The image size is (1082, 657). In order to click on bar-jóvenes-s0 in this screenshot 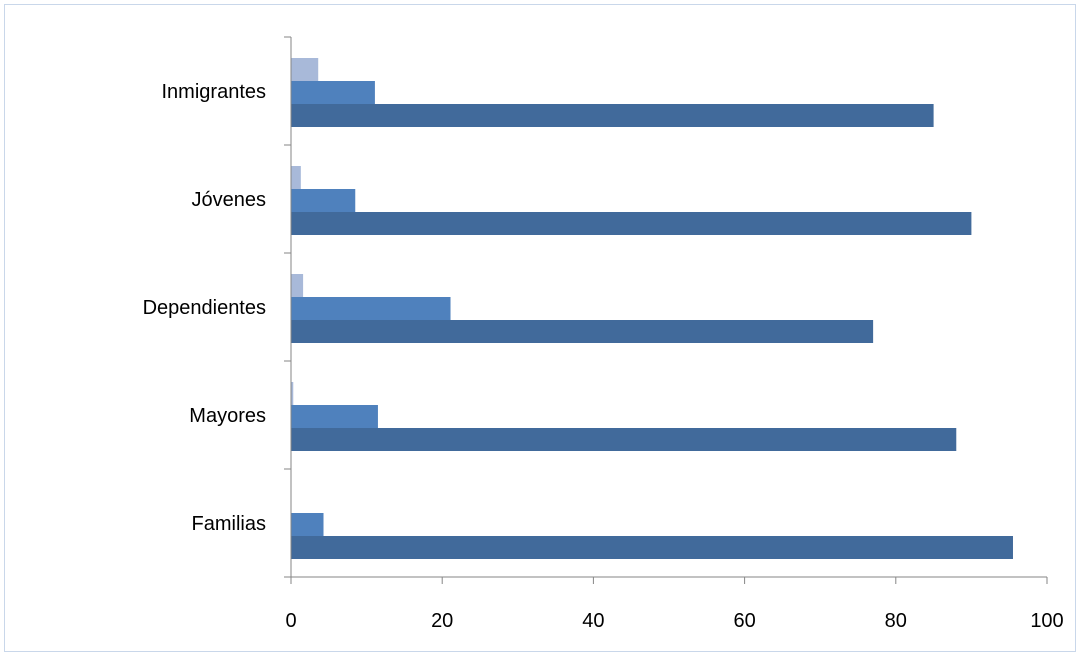, I will do `click(631, 223)`.